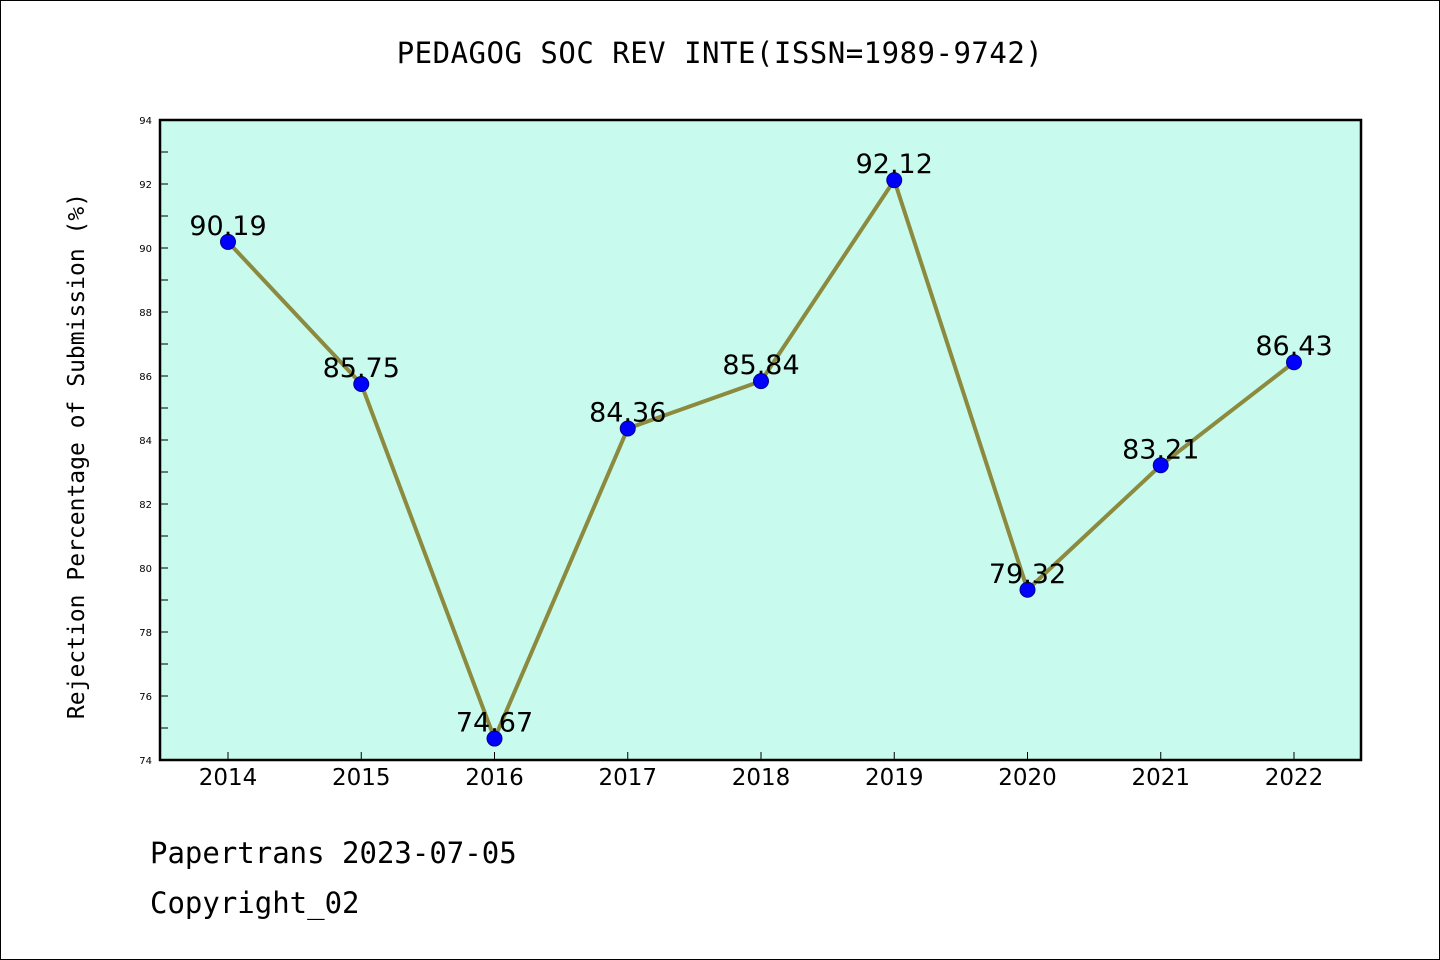 This screenshot has width=1440, height=960. What do you see at coordinates (145, 121) in the screenshot?
I see `y-tick-label: 94` at bounding box center [145, 121].